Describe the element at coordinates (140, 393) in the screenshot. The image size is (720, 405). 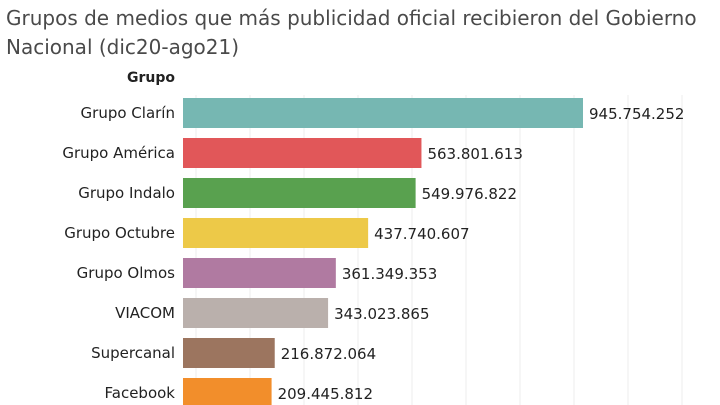
I see `category-label: Facebook` at that location.